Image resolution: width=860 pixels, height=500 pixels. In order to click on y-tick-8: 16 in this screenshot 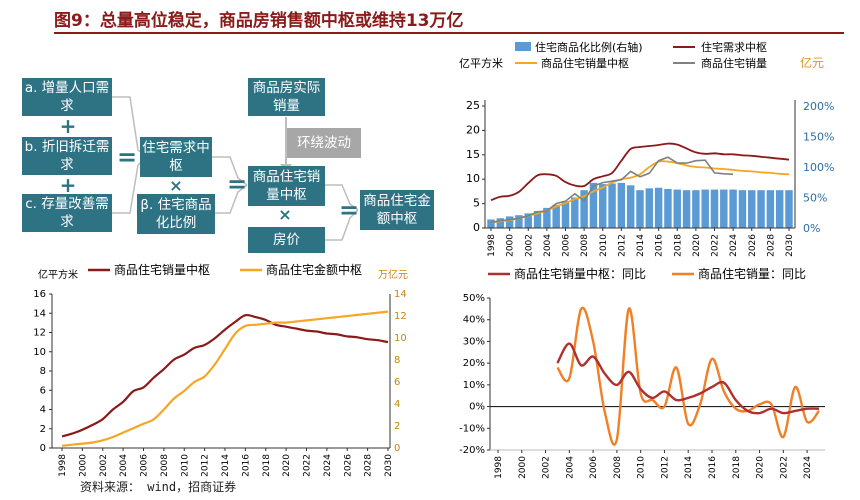, I will do `click(39, 294)`.